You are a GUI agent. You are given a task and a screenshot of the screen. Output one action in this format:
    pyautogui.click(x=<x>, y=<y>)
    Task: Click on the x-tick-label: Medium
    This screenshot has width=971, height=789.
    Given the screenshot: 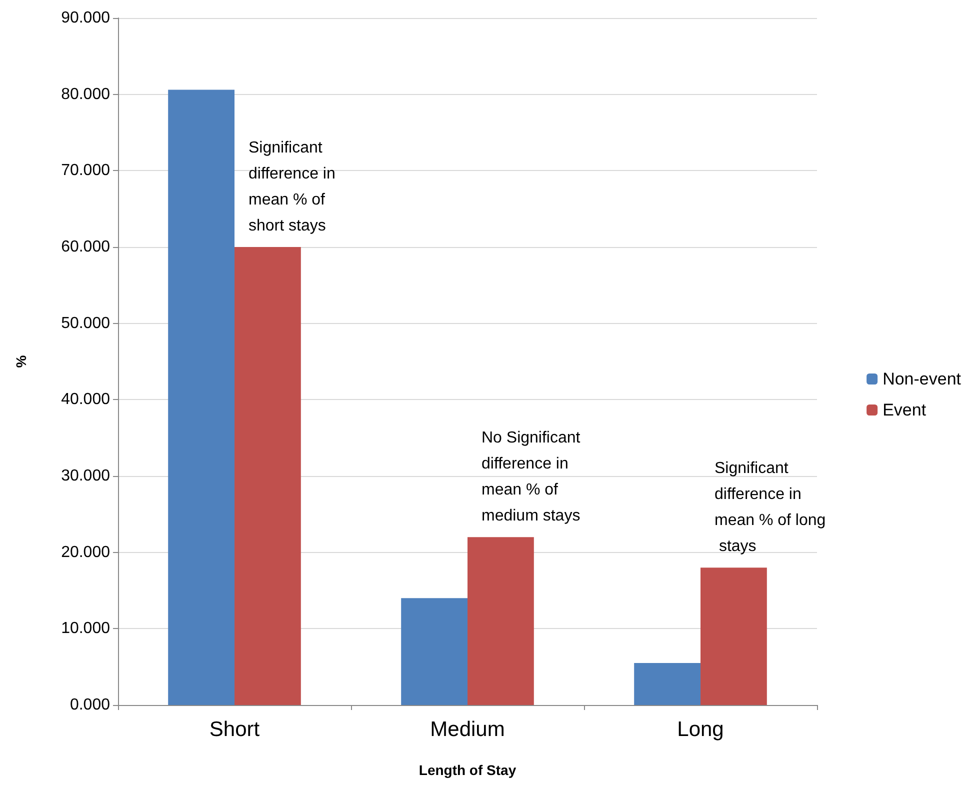 What is the action you would take?
    pyautogui.click(x=467, y=729)
    